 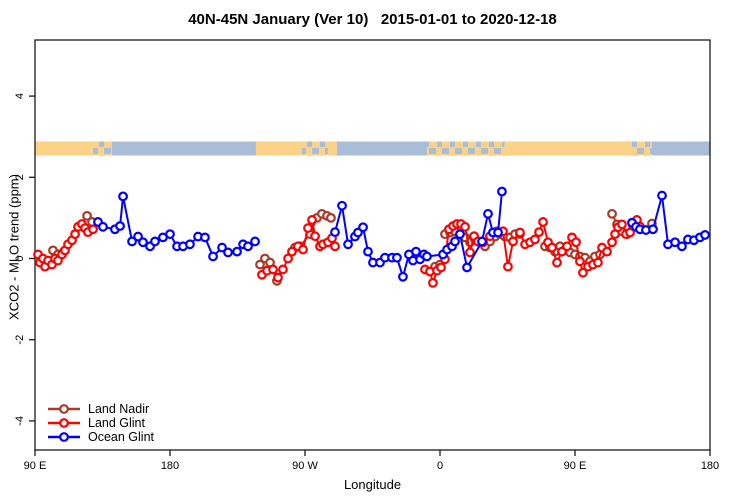 I want to click on legend-item-land-glint: Land Glint, so click(x=100, y=423).